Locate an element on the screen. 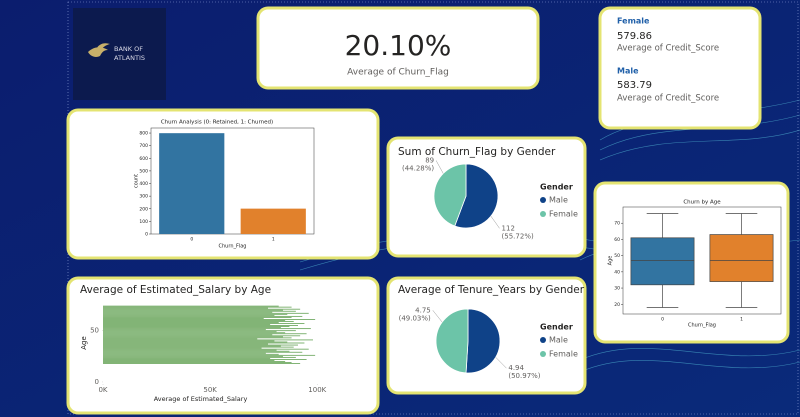 The image size is (800, 417). y-tick-label: 500 is located at coordinates (143, 171).